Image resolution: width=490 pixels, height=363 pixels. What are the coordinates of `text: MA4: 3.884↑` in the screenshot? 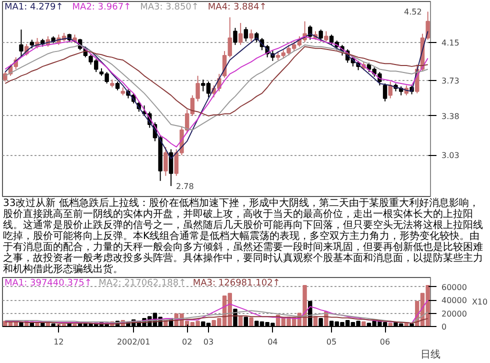 It's located at (237, 7).